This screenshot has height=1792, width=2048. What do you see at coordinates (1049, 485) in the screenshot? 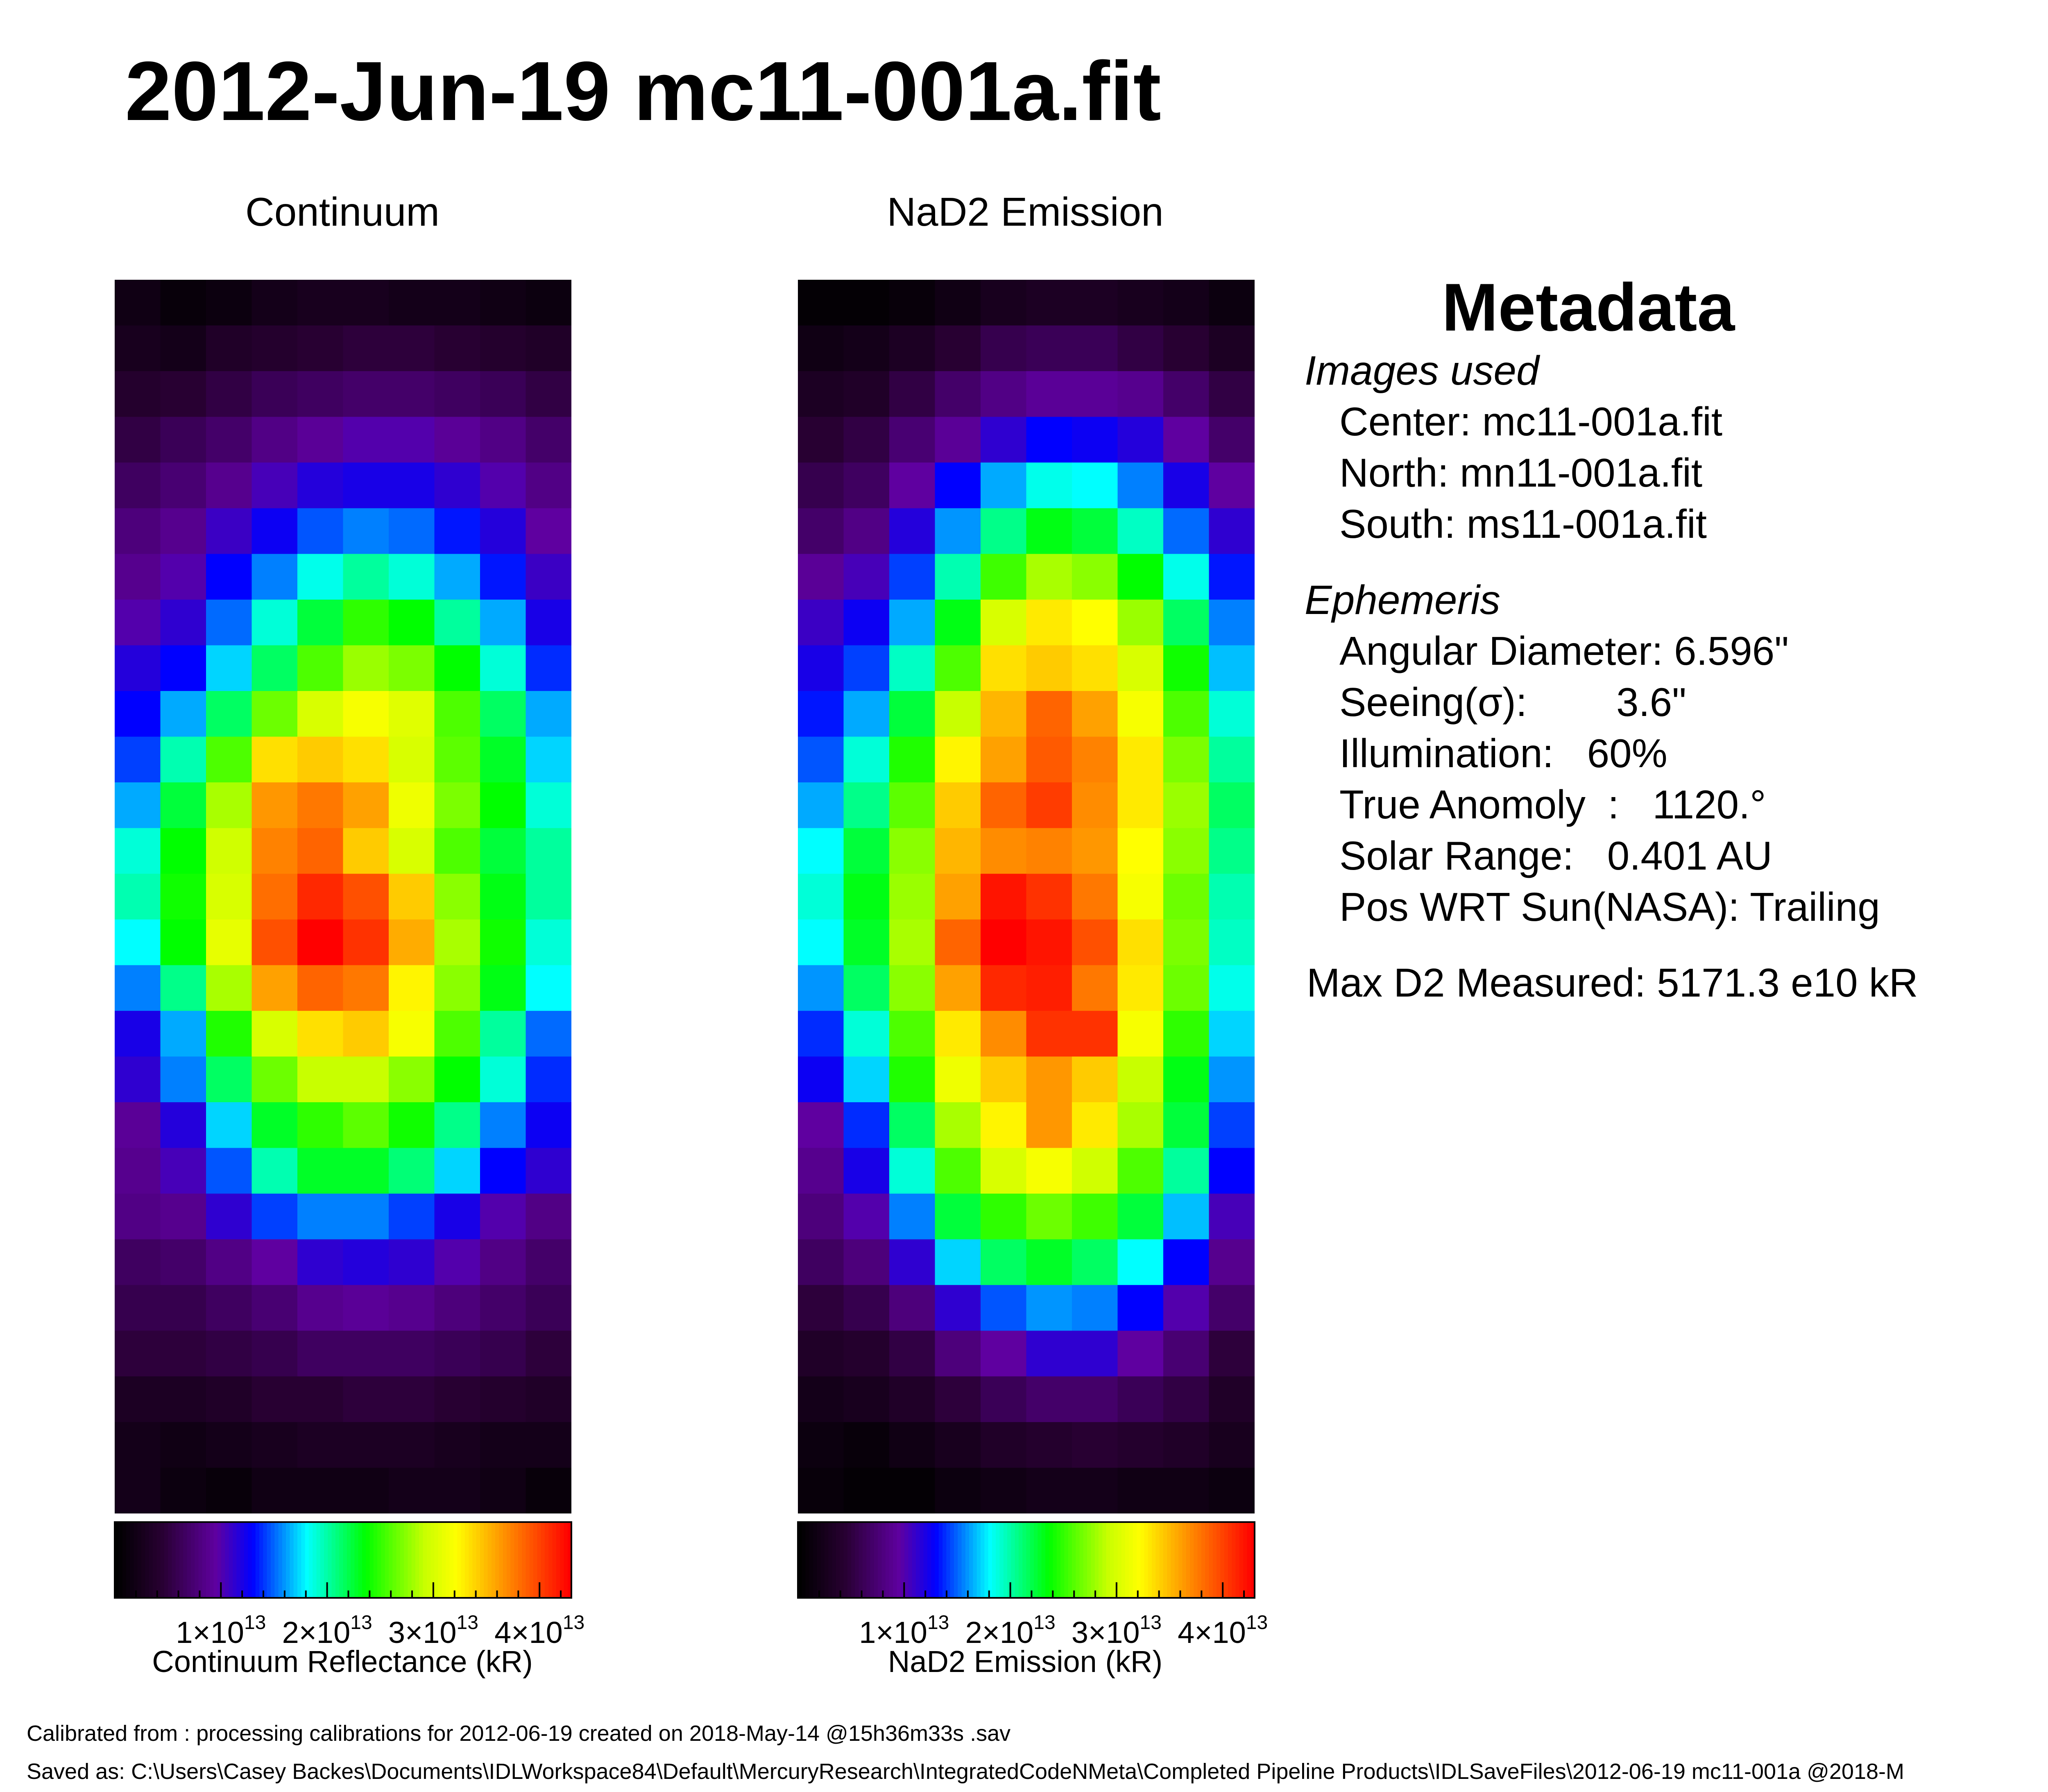
I see `nad2-cell-r4-c5` at bounding box center [1049, 485].